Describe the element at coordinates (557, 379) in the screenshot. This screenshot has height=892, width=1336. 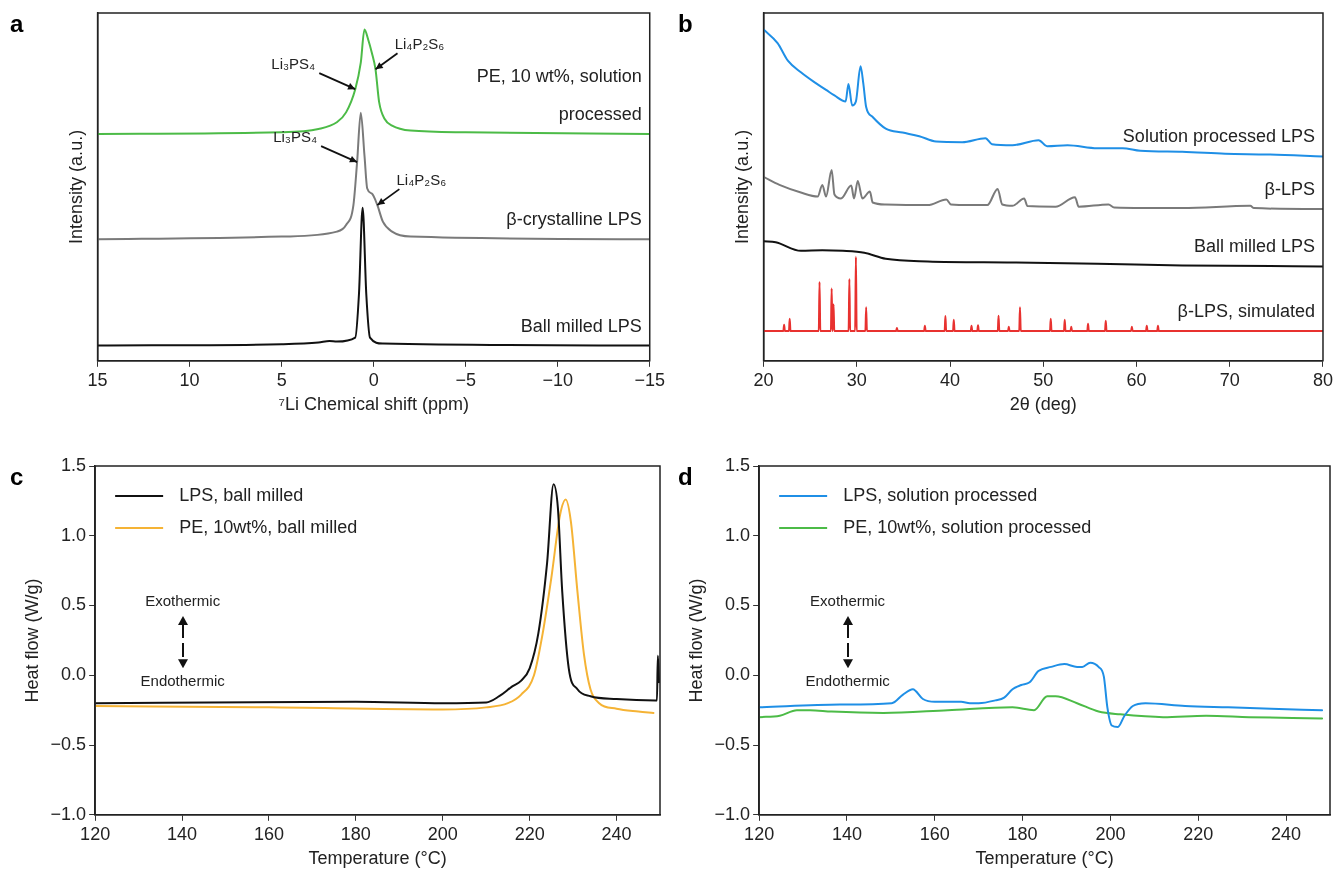
I see `x-tick-label: −10` at that location.